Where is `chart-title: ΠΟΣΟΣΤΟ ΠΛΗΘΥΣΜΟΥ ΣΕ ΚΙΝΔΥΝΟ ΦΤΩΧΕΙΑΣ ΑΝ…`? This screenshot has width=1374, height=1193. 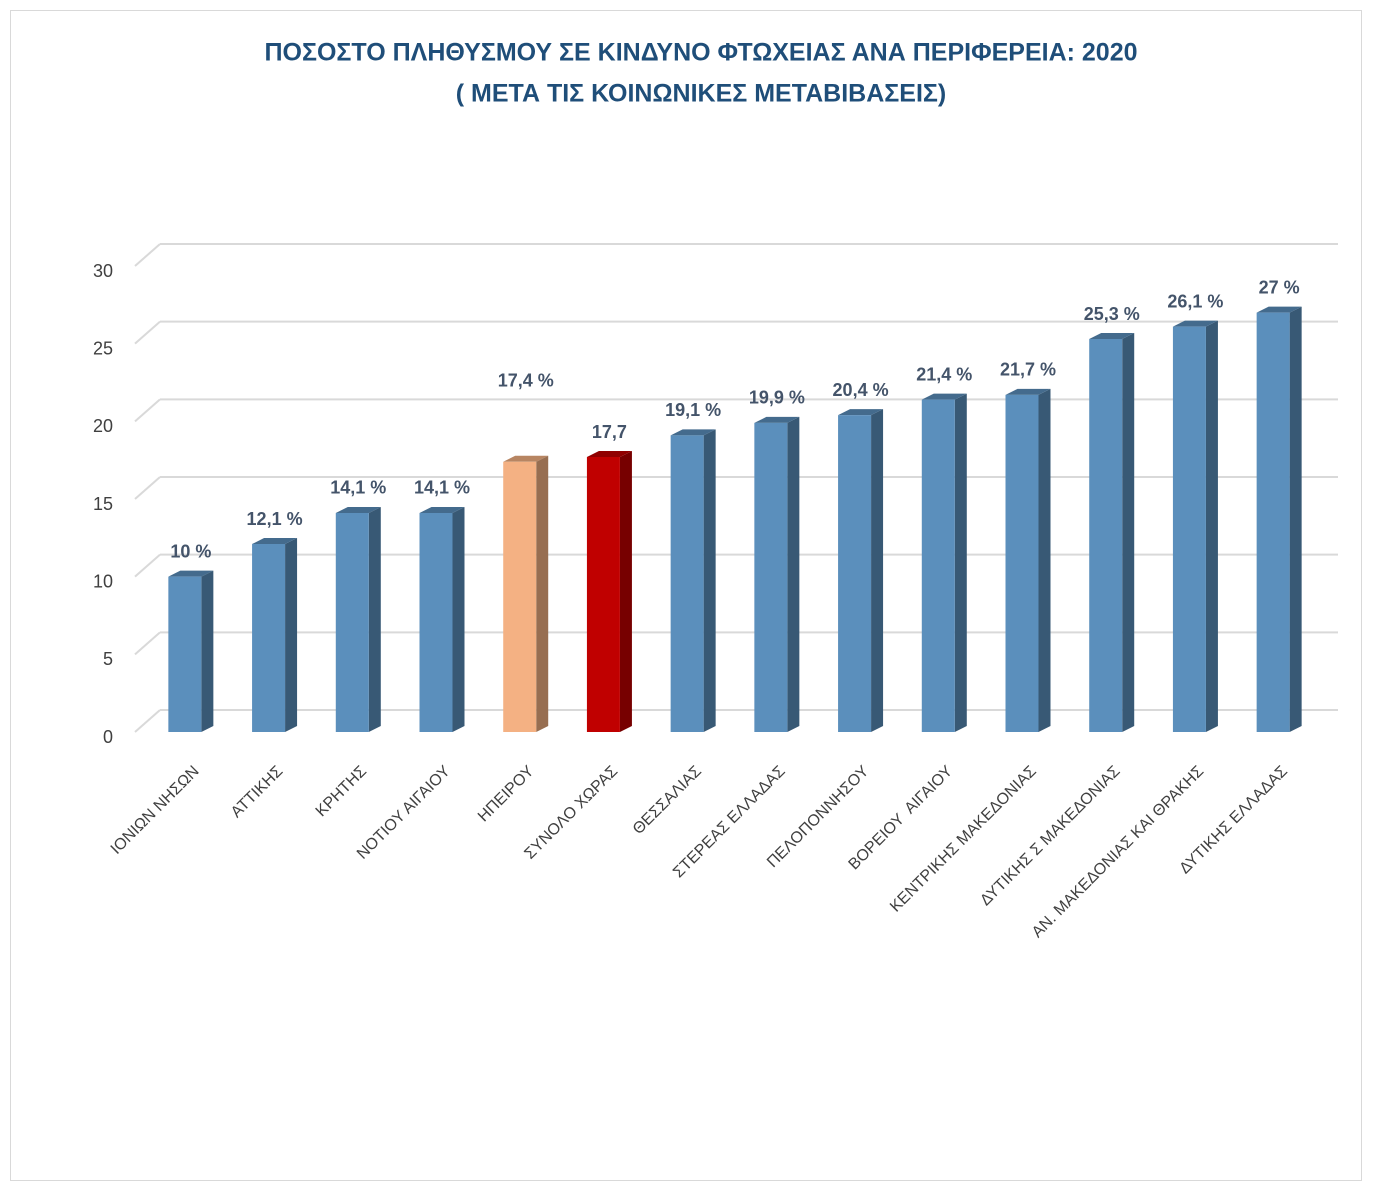
chart-title: ΠΟΣΟΣΤΟ ΠΛΗΘΥΣΜΟΥ ΣΕ ΚΙΝΔΥΝΟ ΦΤΩΧΕΙΑΣ ΑΝ… is located at coordinates (700, 53).